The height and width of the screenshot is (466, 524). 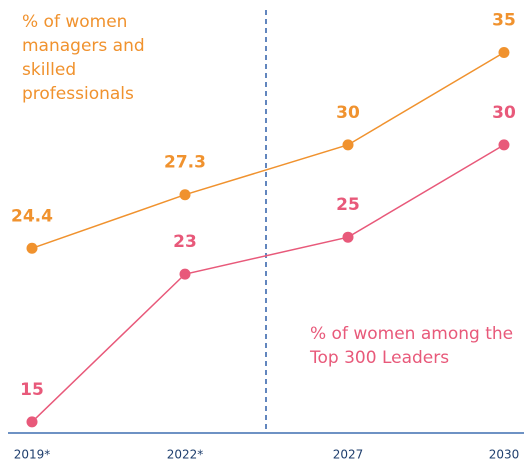 I want to click on x-tick-label: 2022*, so click(x=185, y=455).